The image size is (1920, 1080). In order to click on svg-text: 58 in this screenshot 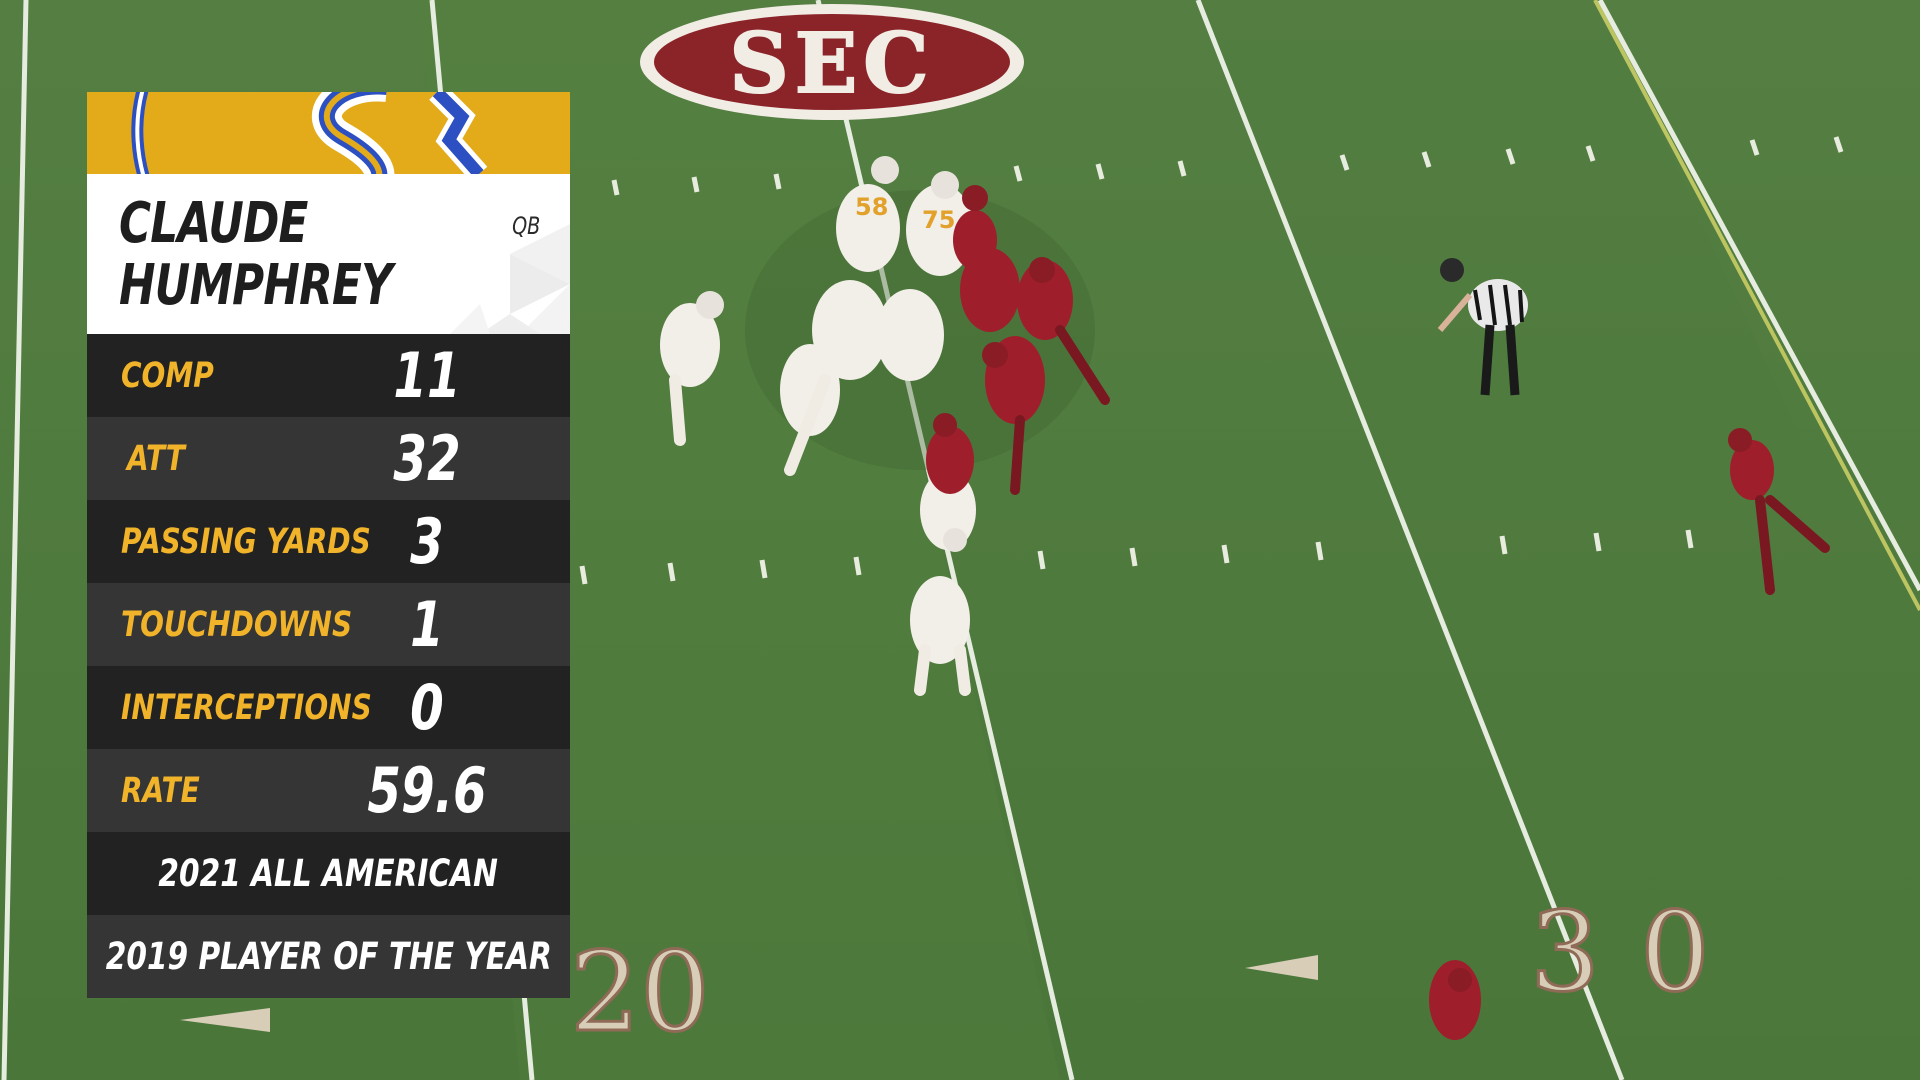, I will do `click(871, 207)`.